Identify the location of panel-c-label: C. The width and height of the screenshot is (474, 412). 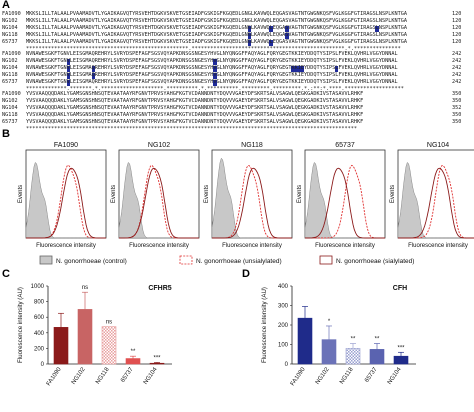
(6, 274).